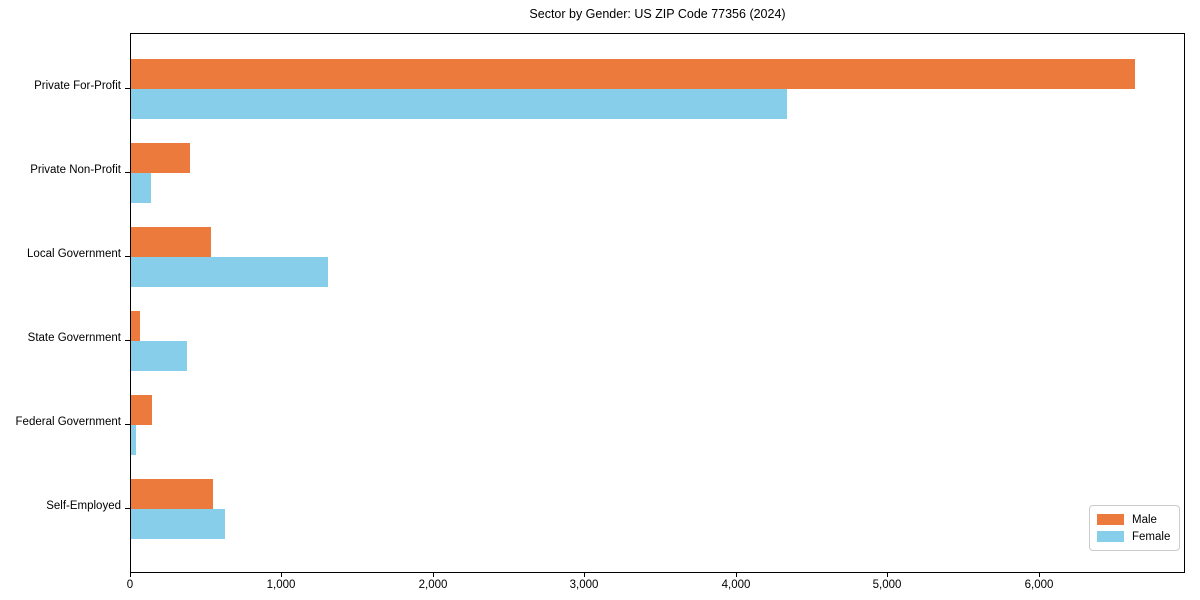  I want to click on bar-male-state-government, so click(135, 326).